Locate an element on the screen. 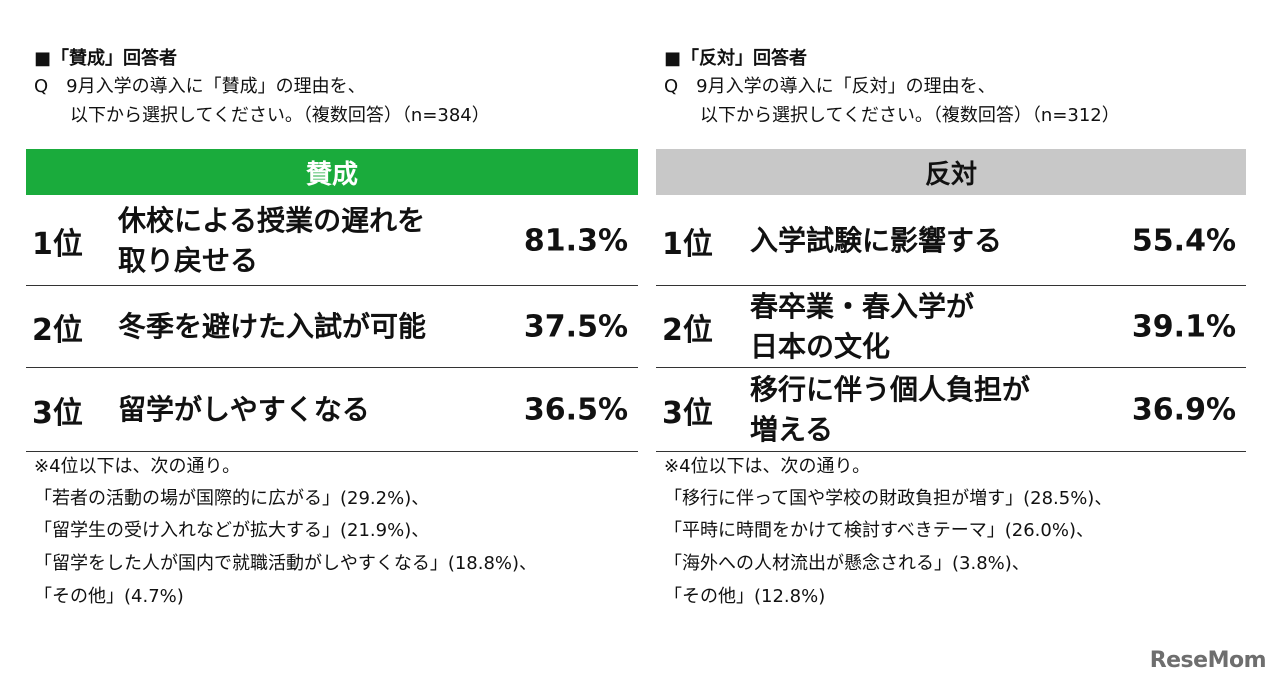 This screenshot has width=1280, height=683. agree-rank-3-row: 3位 留学がしやすくなる 36.5% is located at coordinates (332, 410).